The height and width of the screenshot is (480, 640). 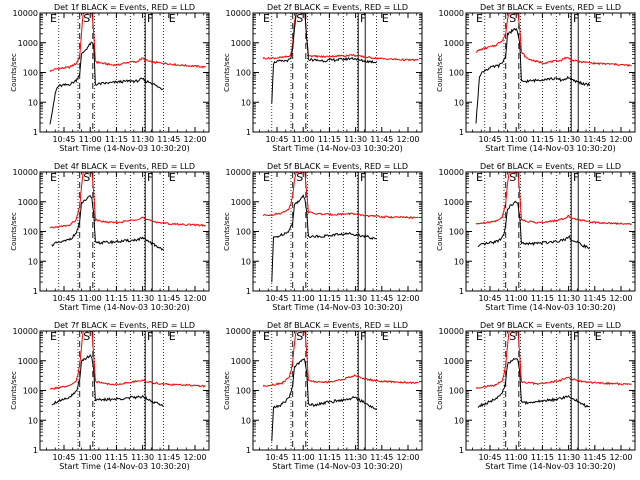 What do you see at coordinates (337, 166) in the screenshot?
I see `panel-title: Det 5f BLACK = Events, RED = LLD` at bounding box center [337, 166].